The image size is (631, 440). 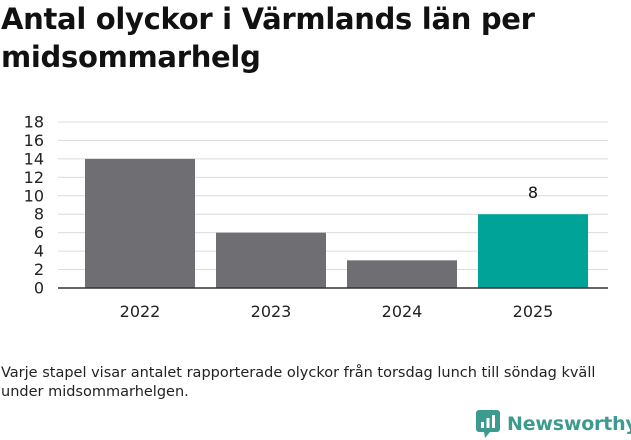 What do you see at coordinates (533, 311) in the screenshot?
I see `x-tick-label: 2025` at bounding box center [533, 311].